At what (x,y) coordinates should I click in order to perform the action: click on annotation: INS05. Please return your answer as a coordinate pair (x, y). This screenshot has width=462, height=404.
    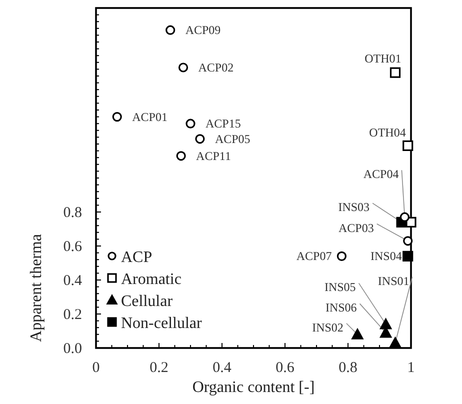
    Looking at the image, I should click on (340, 287).